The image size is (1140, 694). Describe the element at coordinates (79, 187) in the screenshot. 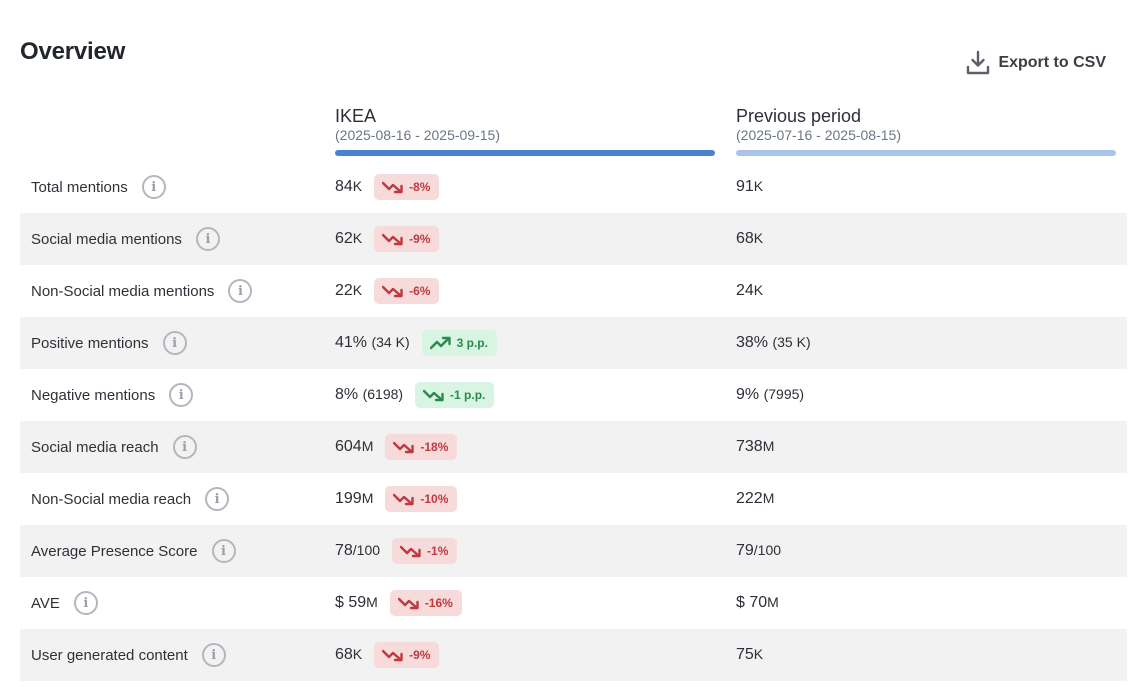

I see `metric-label: Total mentions` at that location.